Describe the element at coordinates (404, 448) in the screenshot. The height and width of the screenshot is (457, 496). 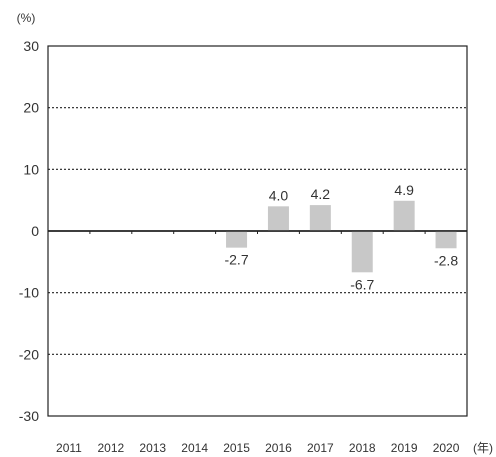
I see `x-tick-label: 2019` at that location.